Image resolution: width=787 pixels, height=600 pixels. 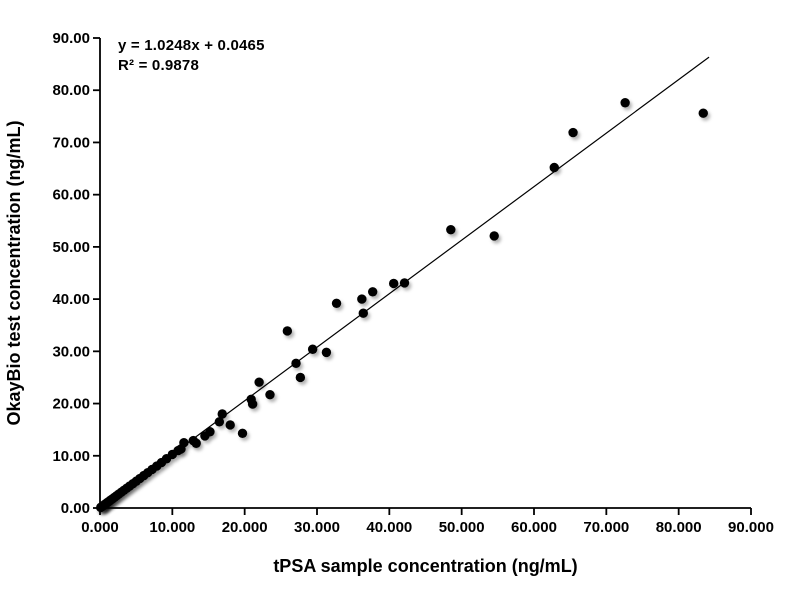 What do you see at coordinates (71, 456) in the screenshot?
I see `y-tick-label: 10.00` at bounding box center [71, 456].